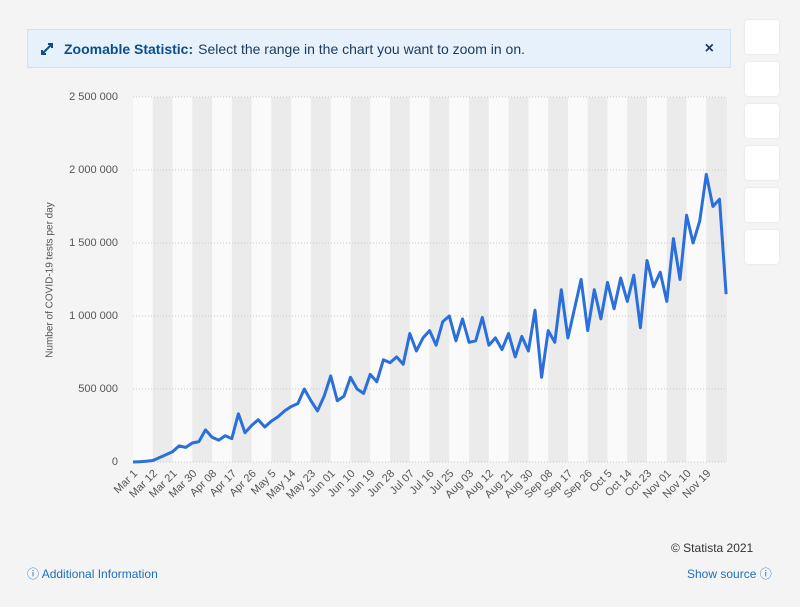 Image resolution: width=800 pixels, height=607 pixels. What do you see at coordinates (93, 243) in the screenshot?
I see `y-tick-label: 1 500 000` at bounding box center [93, 243].